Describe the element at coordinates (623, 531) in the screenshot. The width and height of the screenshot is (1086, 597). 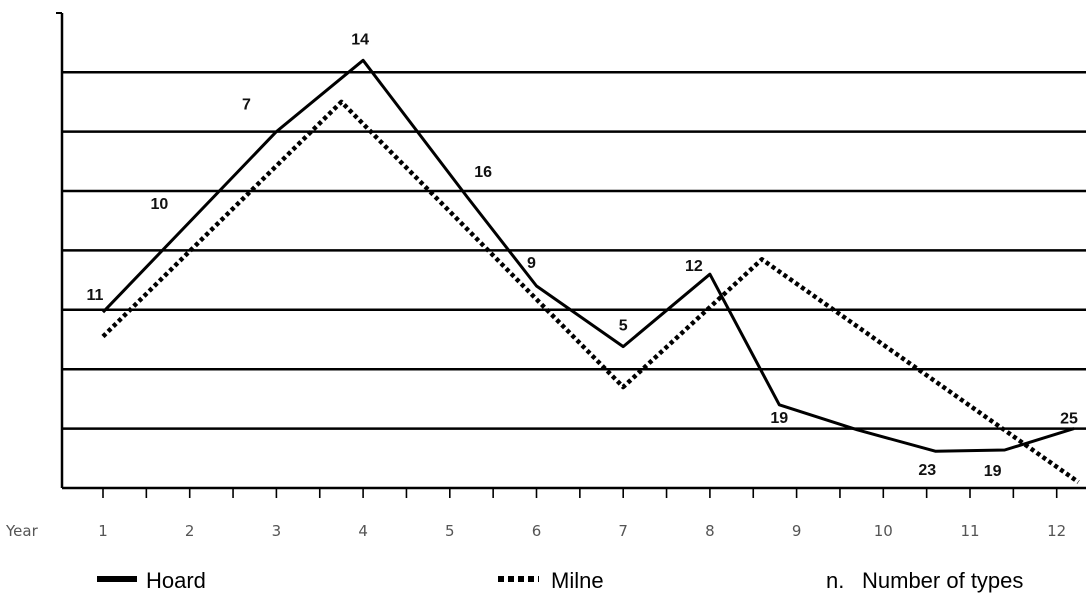
I see `x-tick-label: 7` at that location.